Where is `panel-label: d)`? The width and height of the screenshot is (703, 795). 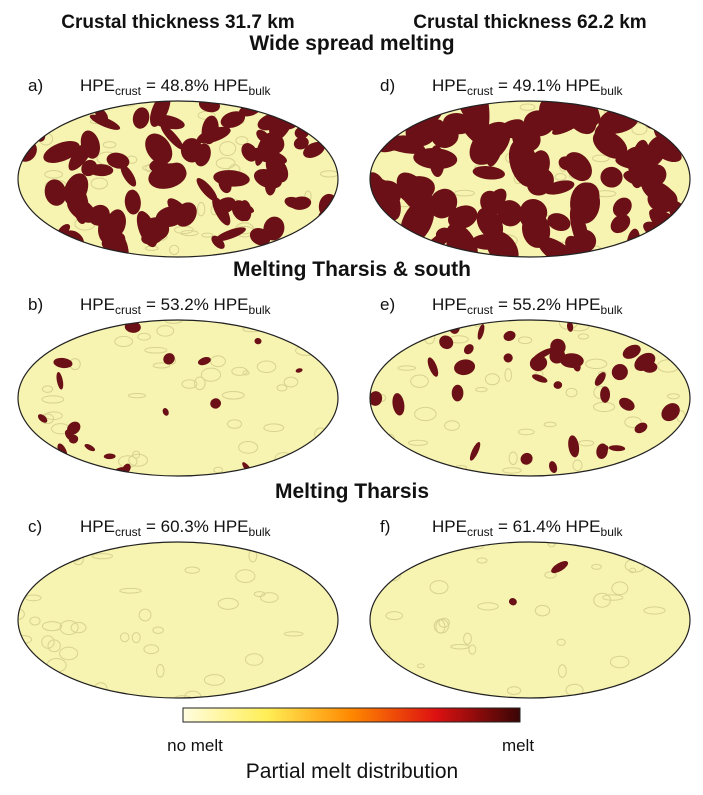 panel-label: d) is located at coordinates (387, 85).